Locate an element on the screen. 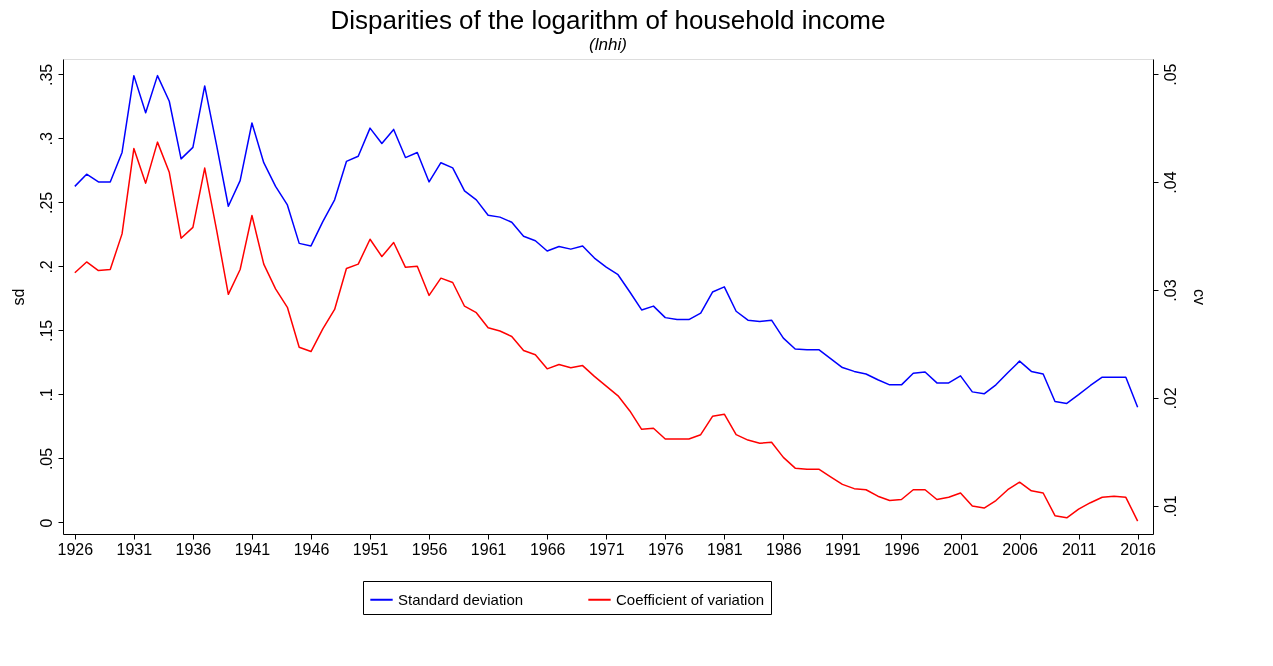  x-tick-label: 1991 is located at coordinates (843, 549).